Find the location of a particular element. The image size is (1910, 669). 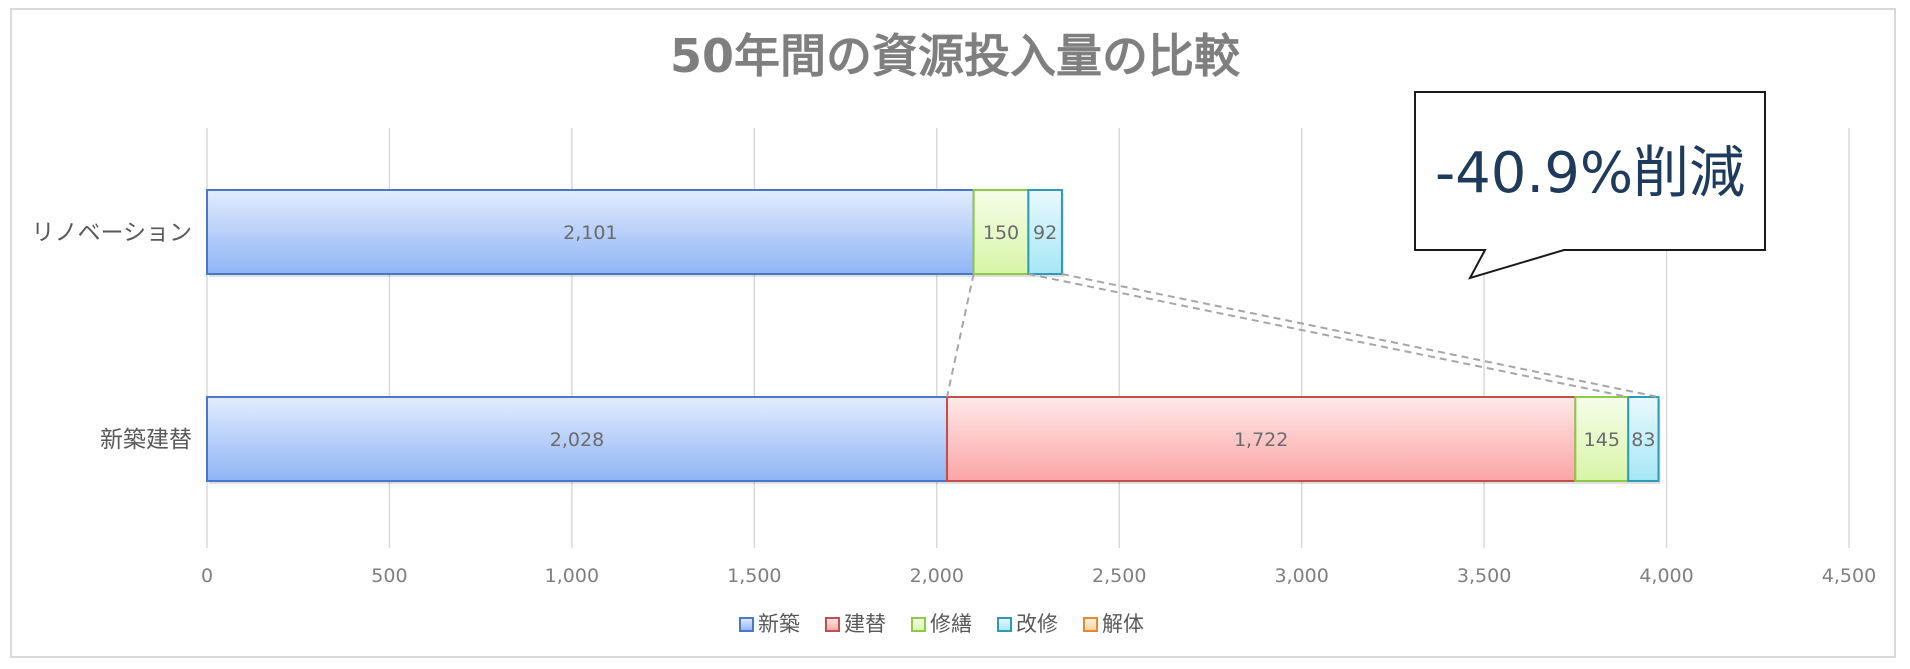

x-tick-label: 500 is located at coordinates (389, 576).